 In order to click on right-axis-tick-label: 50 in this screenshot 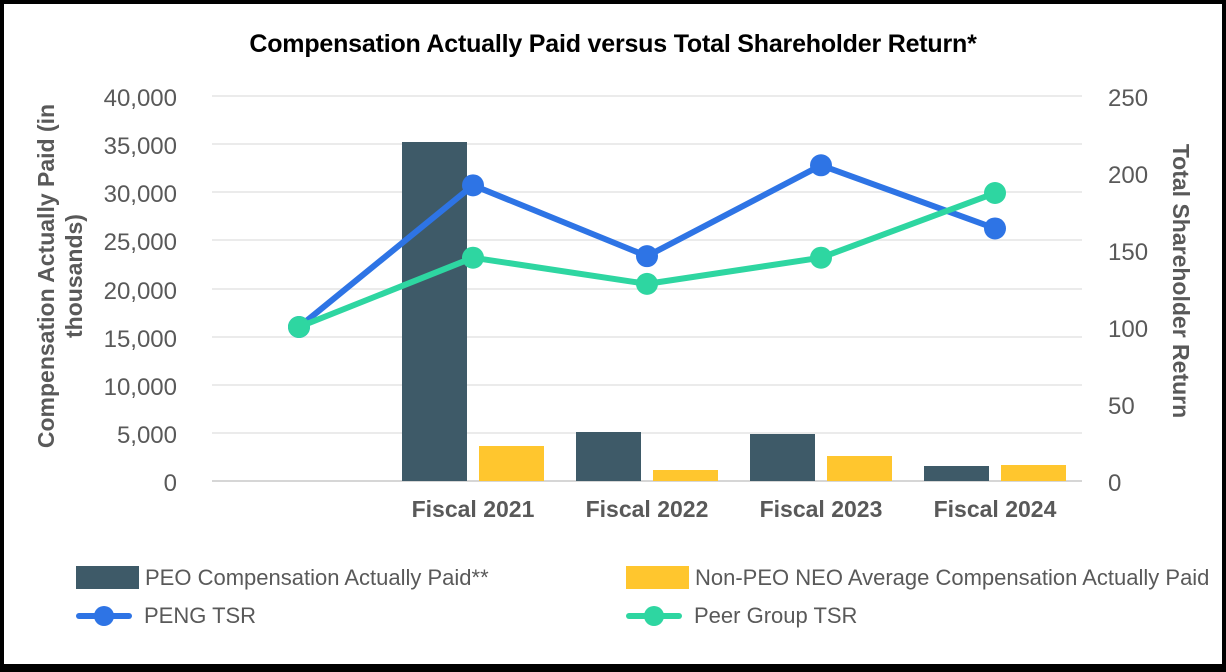, I will do `click(1121, 406)`.